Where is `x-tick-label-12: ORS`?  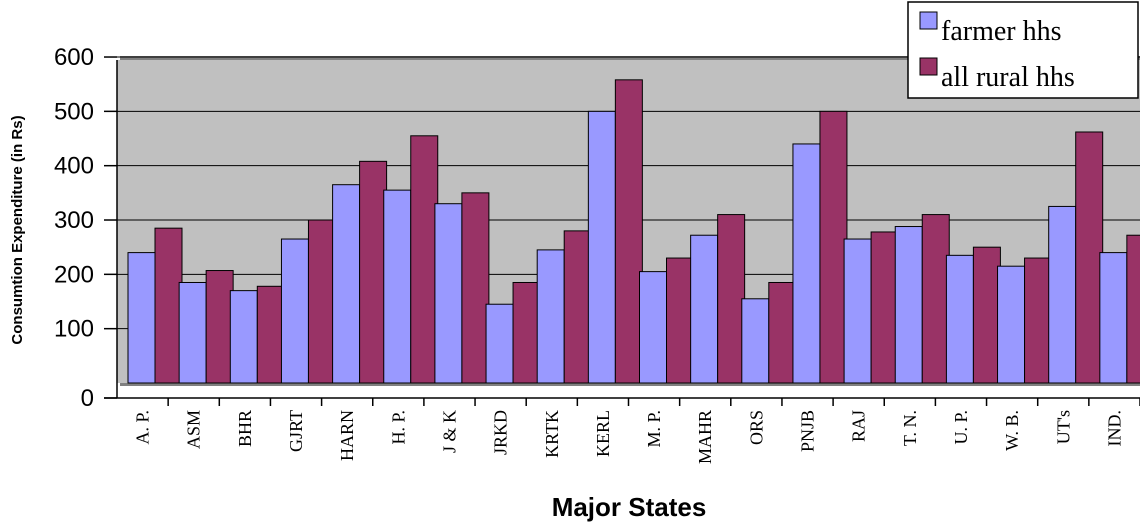
x-tick-label-12: ORS is located at coordinates (756, 427).